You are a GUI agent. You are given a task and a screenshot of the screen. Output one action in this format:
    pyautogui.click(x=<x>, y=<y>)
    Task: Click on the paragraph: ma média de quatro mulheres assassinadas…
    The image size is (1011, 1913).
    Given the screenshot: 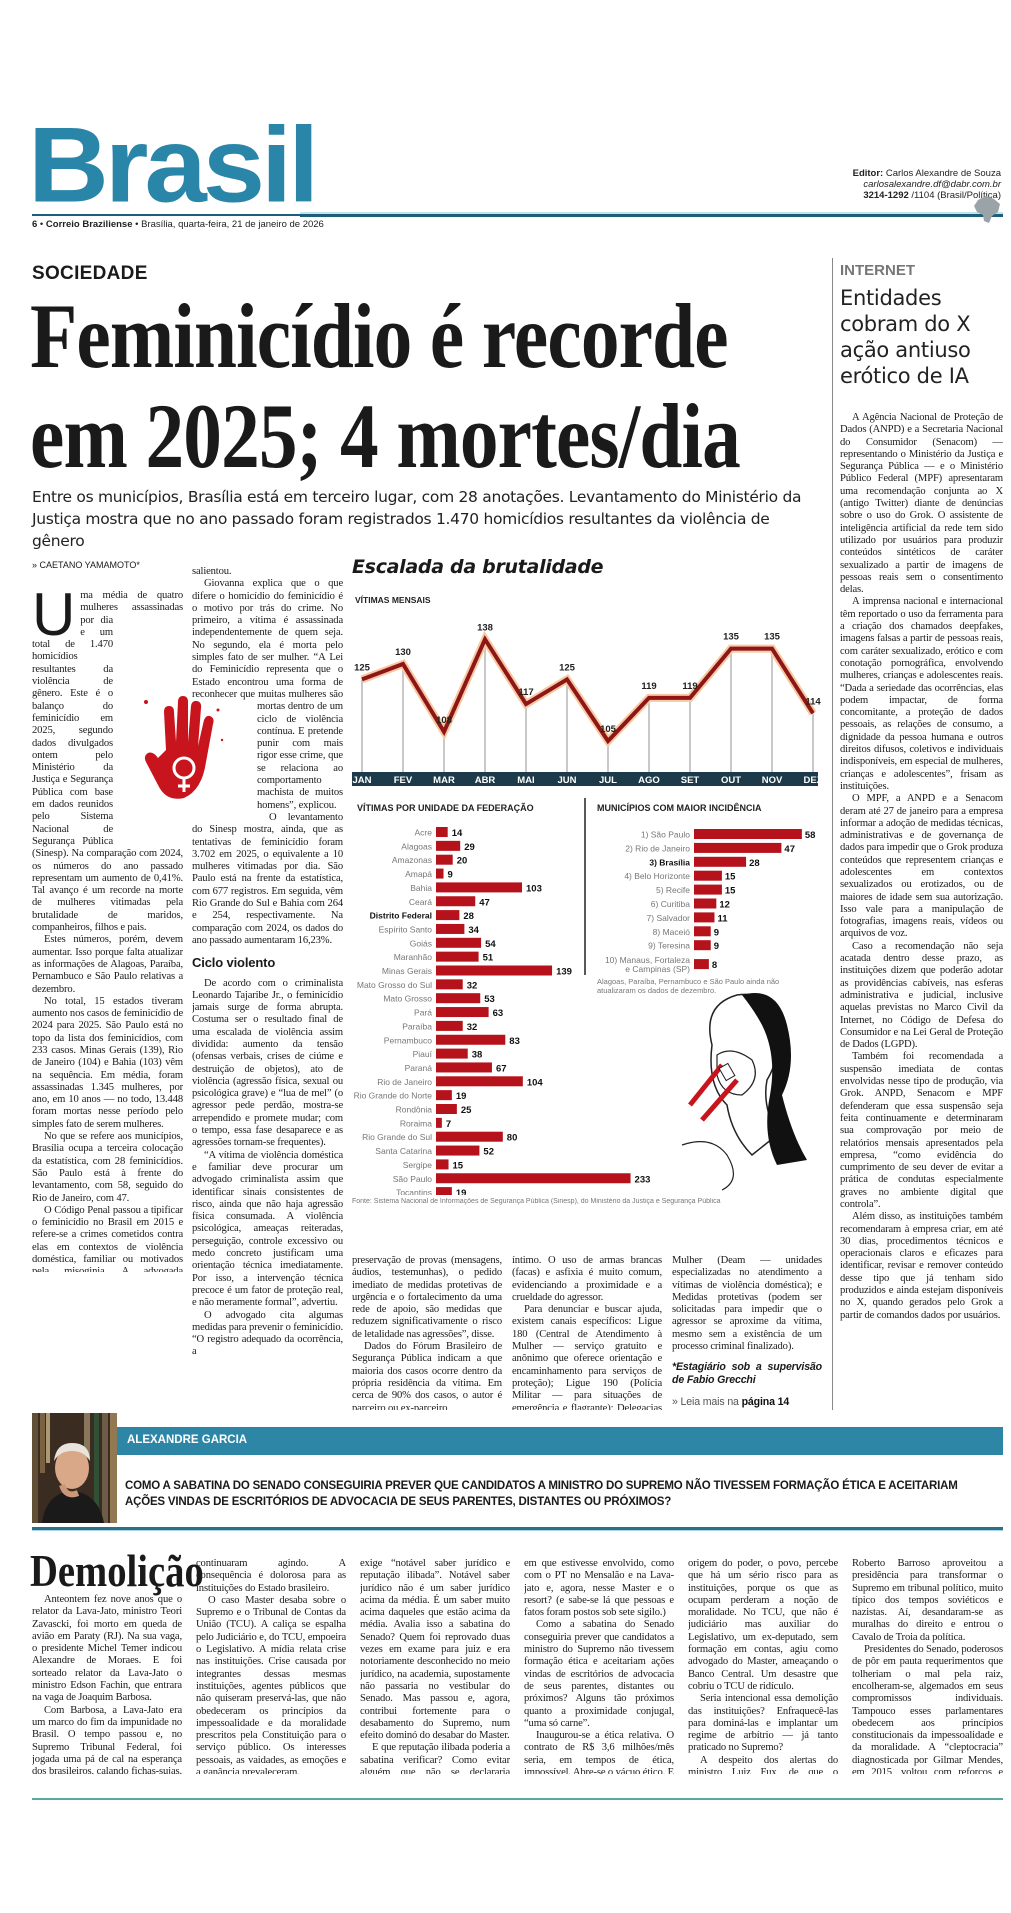 What is the action you would take?
    pyautogui.click(x=107, y=762)
    